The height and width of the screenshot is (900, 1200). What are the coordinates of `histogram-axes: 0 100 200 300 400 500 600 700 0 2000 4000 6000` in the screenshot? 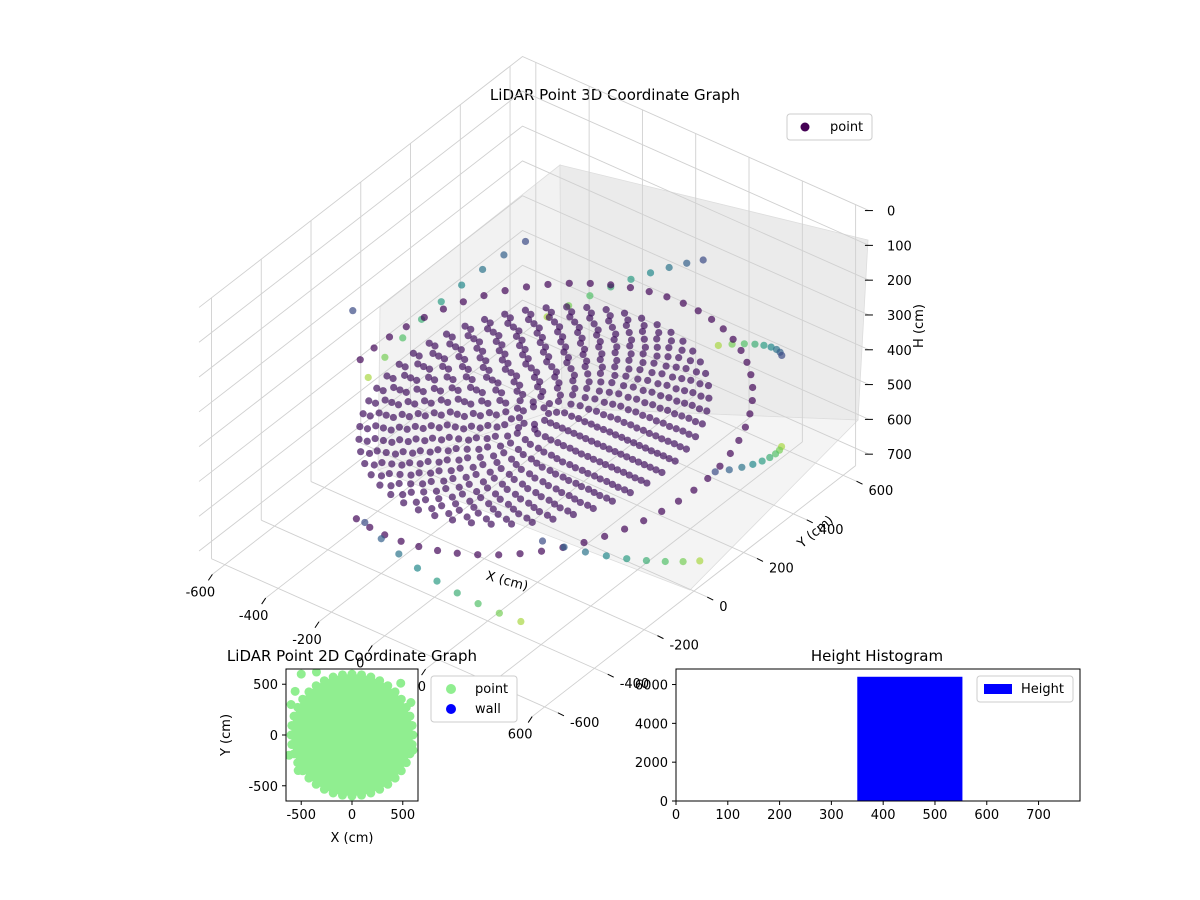 It's located at (843, 751).